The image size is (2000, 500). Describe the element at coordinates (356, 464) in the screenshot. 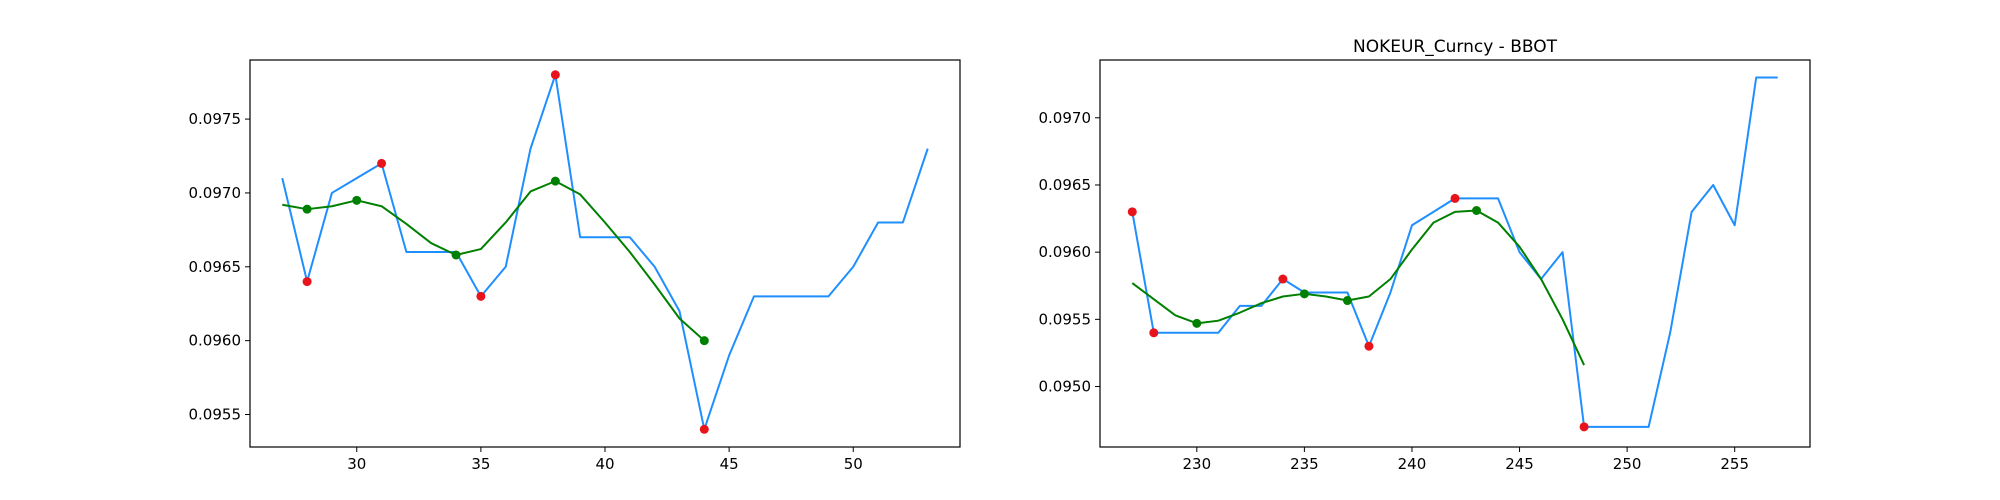

I see `x-tick-label: 30` at that location.